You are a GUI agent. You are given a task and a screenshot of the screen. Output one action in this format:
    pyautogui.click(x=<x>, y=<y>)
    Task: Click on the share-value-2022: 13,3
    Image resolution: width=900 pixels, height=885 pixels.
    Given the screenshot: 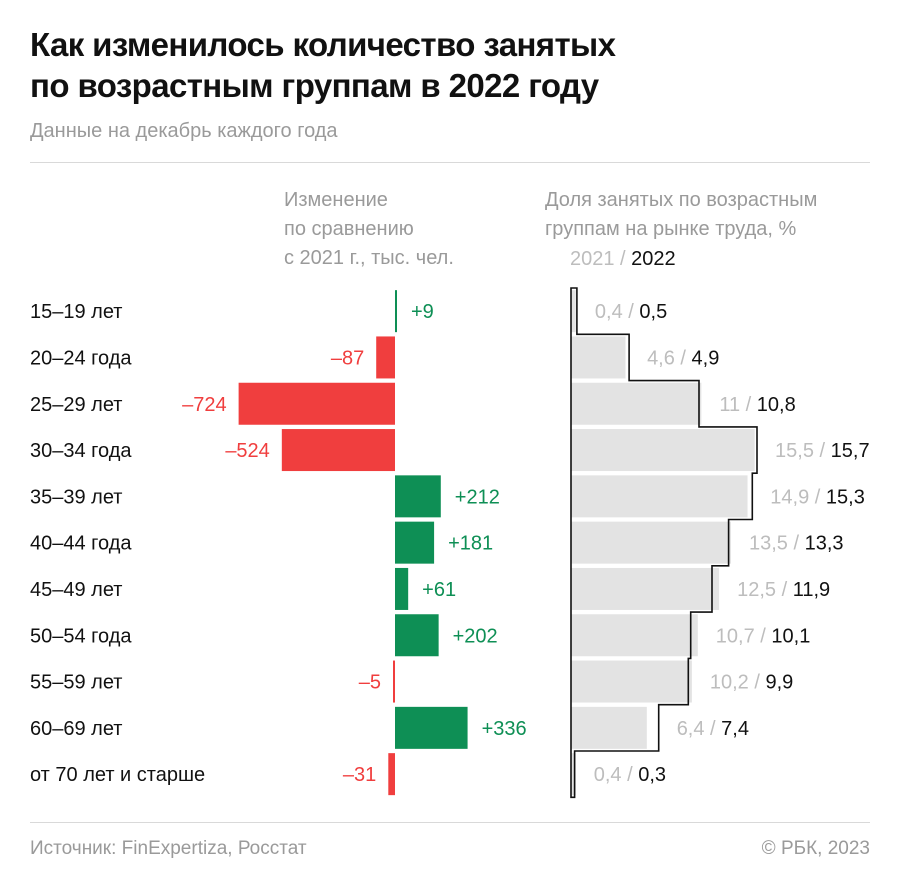 What is the action you would take?
    pyautogui.click(x=824, y=544)
    